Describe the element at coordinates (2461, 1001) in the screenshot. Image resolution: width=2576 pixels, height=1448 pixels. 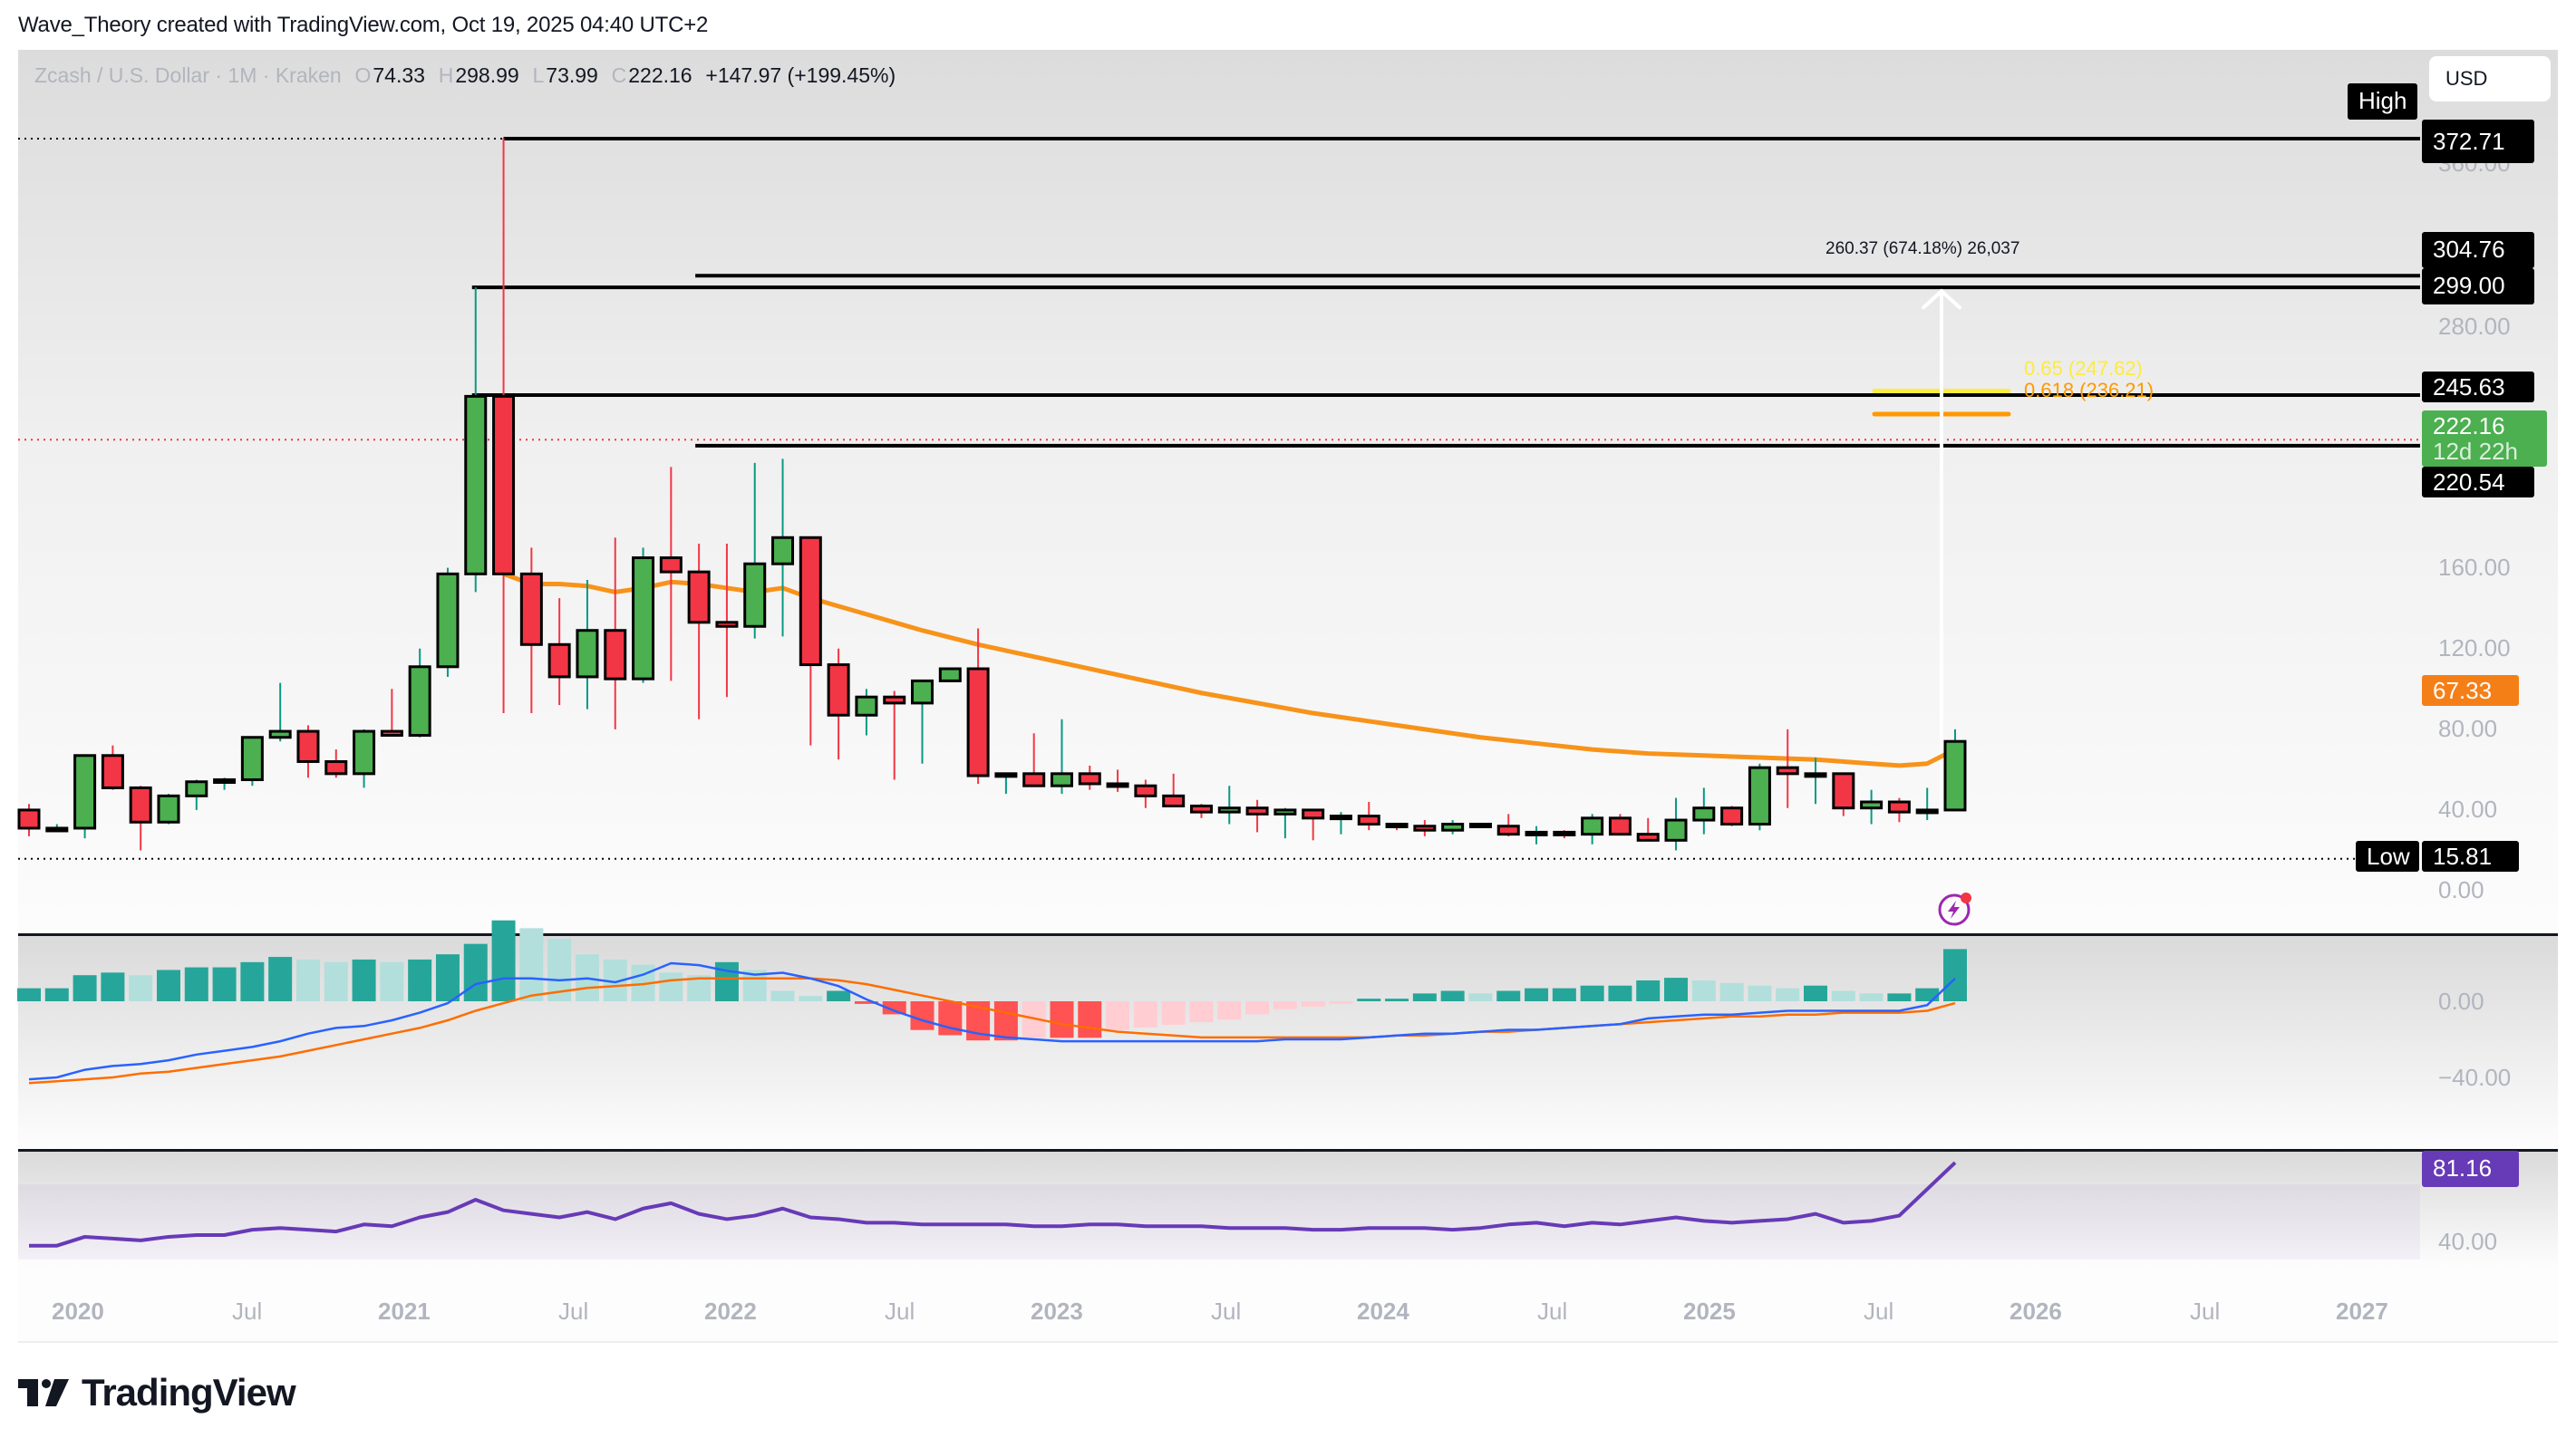
I see `macd-tick: 0.00` at that location.